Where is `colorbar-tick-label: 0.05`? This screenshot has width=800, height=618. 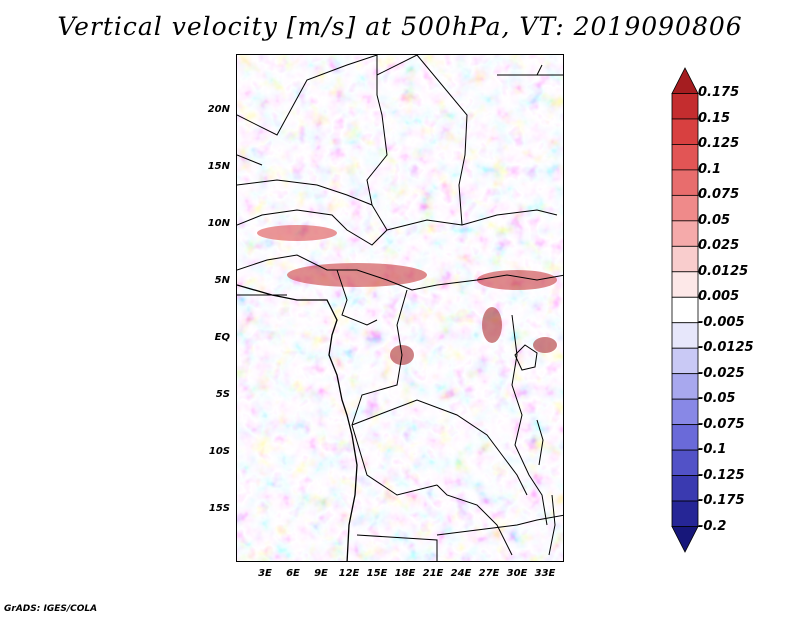 colorbar-tick-label: 0.05 is located at coordinates (714, 220).